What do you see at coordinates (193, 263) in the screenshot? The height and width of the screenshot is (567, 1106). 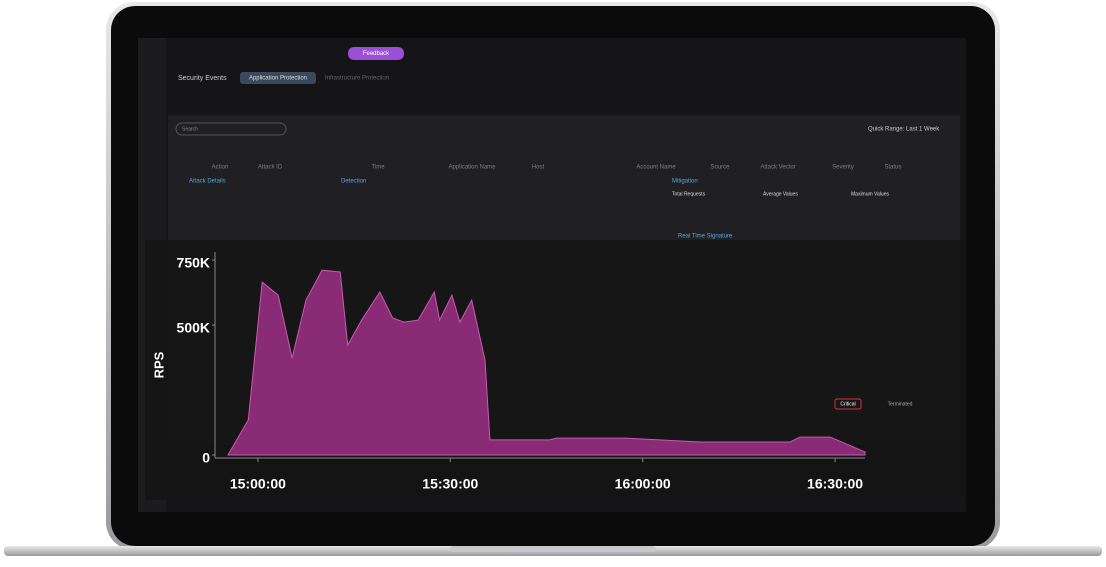 I see `y-tick-label: 750K` at bounding box center [193, 263].